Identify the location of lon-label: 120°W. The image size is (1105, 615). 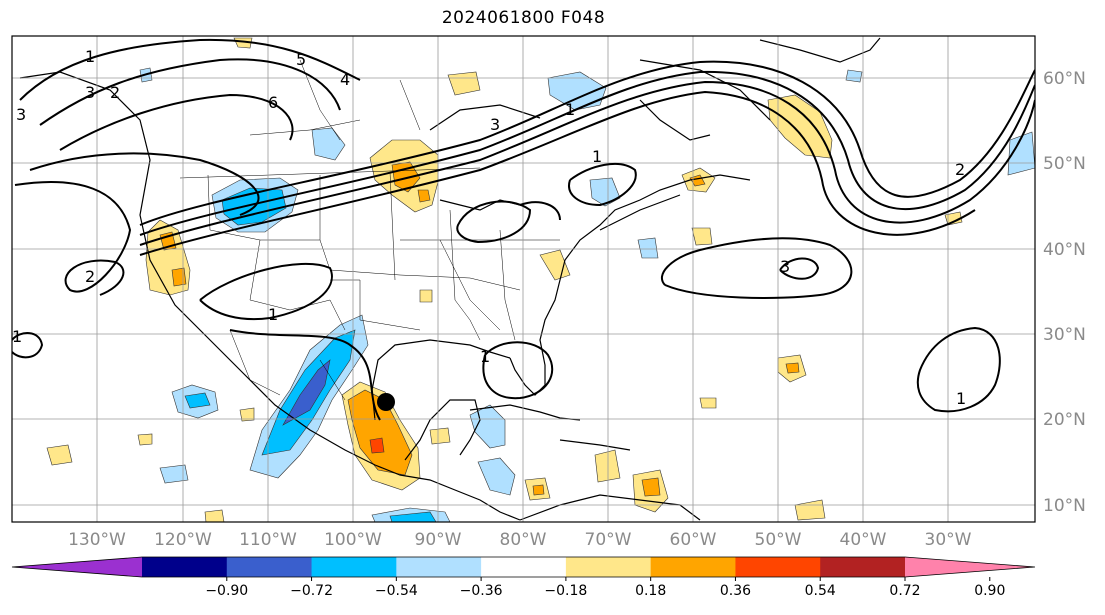
(183, 540).